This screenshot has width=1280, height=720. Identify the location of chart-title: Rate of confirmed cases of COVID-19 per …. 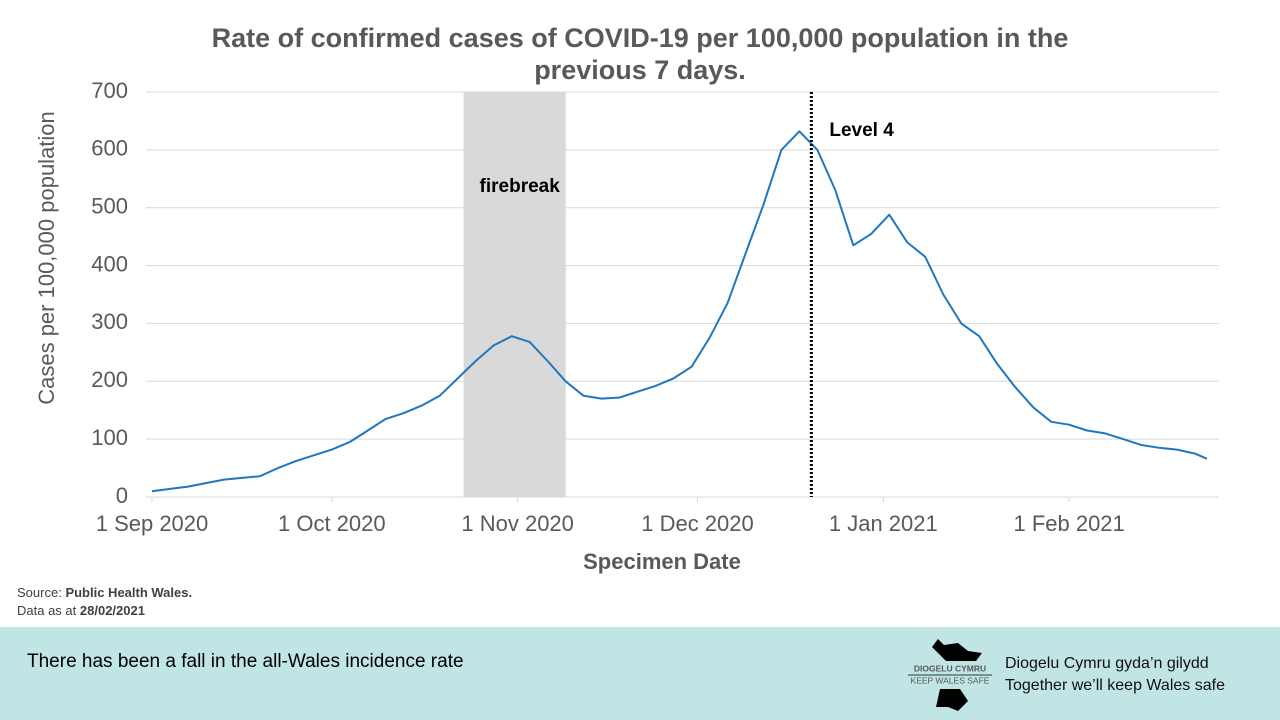
(640, 54).